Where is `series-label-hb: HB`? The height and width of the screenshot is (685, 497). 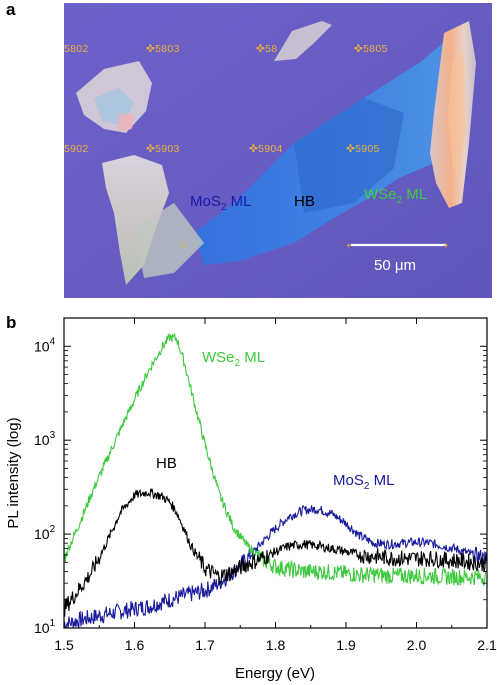
series-label-hb: HB is located at coordinates (166, 463).